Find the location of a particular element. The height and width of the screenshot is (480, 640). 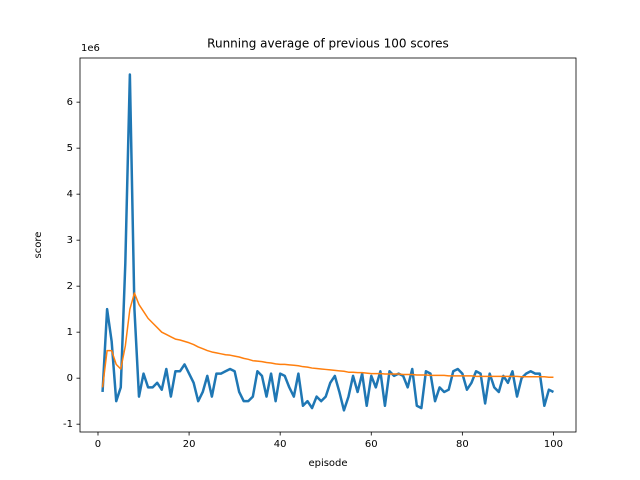

x-axis-label: episode is located at coordinates (327, 463).